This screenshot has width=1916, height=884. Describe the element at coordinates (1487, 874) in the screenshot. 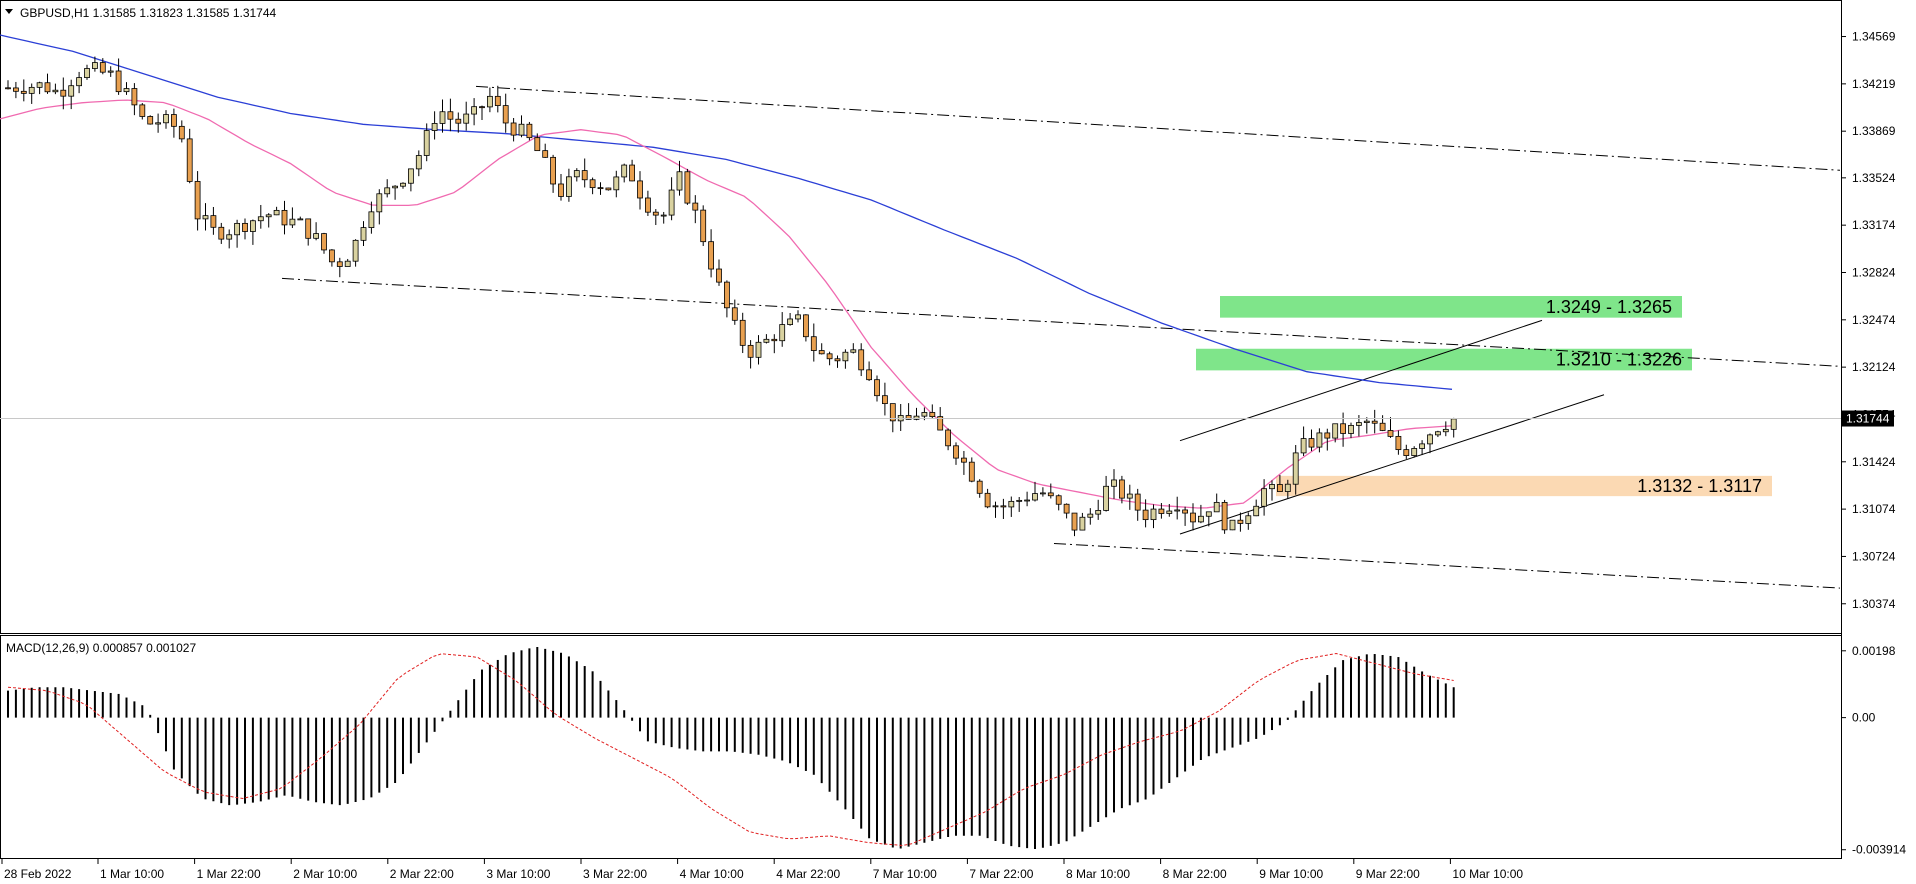

I see `time-tick-label: 10 Mar 10:00` at that location.